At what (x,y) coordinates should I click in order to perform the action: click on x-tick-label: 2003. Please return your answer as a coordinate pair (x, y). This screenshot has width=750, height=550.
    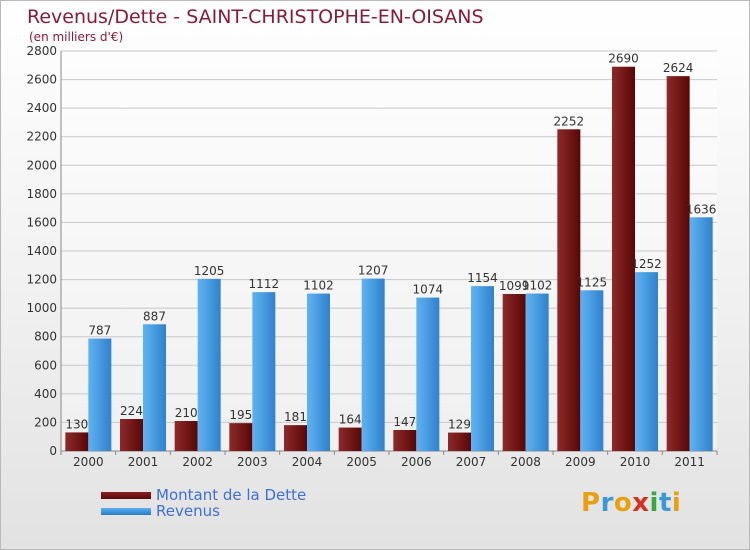
    Looking at the image, I should click on (252, 462).